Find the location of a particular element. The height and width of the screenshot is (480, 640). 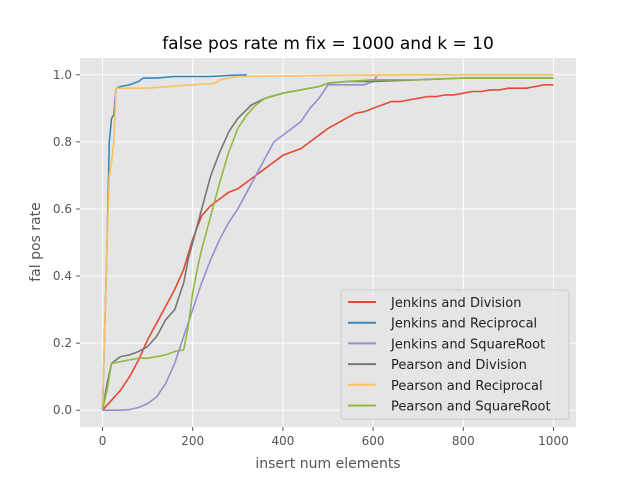

legend-label: Pearson and Reciprocal is located at coordinates (467, 386).